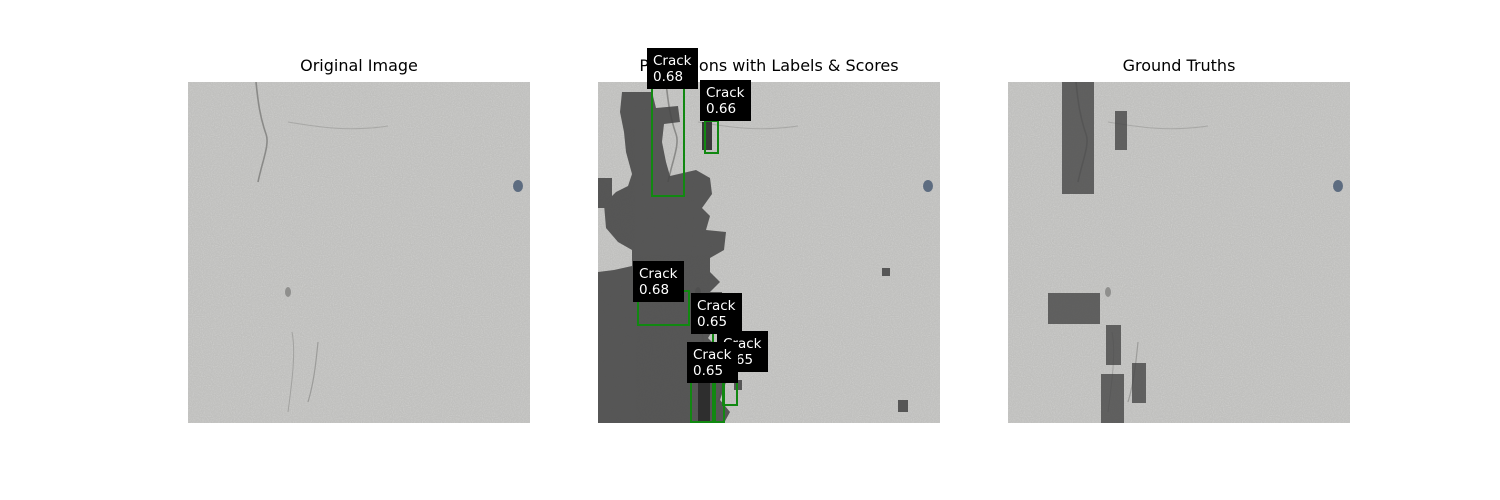 The image size is (1500, 500). What do you see at coordinates (1097, 252) in the screenshot?
I see `ground-truth-boxes` at bounding box center [1097, 252].